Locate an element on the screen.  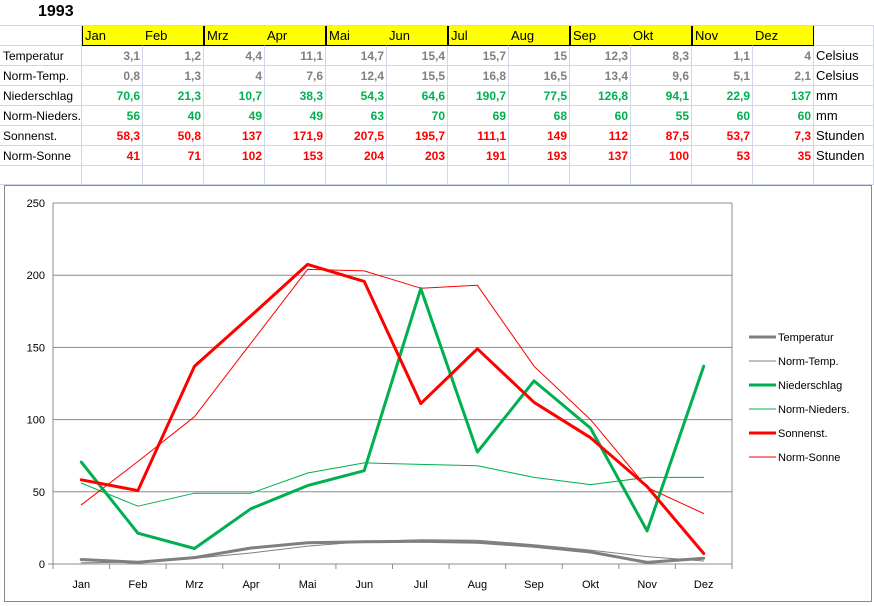
data-cell: 111,1 is located at coordinates (478, 136).